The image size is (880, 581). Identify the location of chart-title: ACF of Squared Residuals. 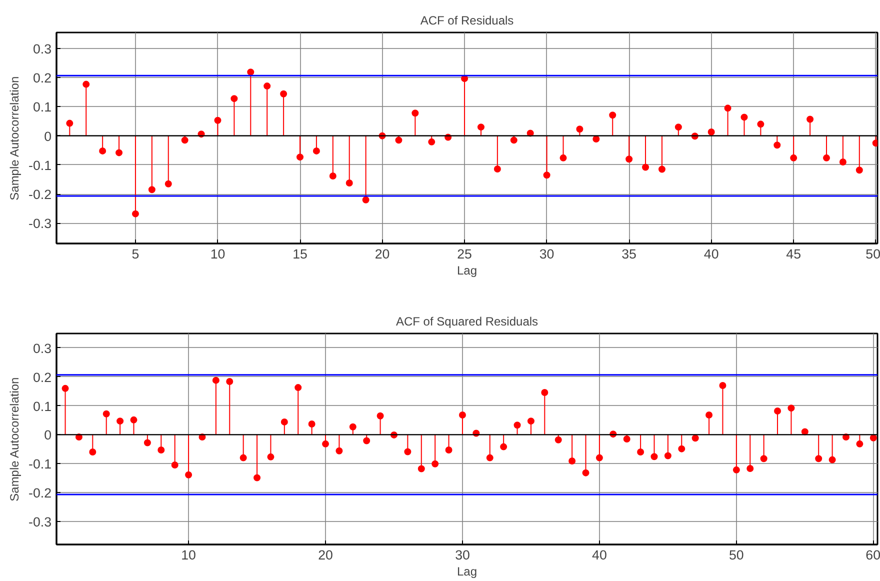
(467, 321).